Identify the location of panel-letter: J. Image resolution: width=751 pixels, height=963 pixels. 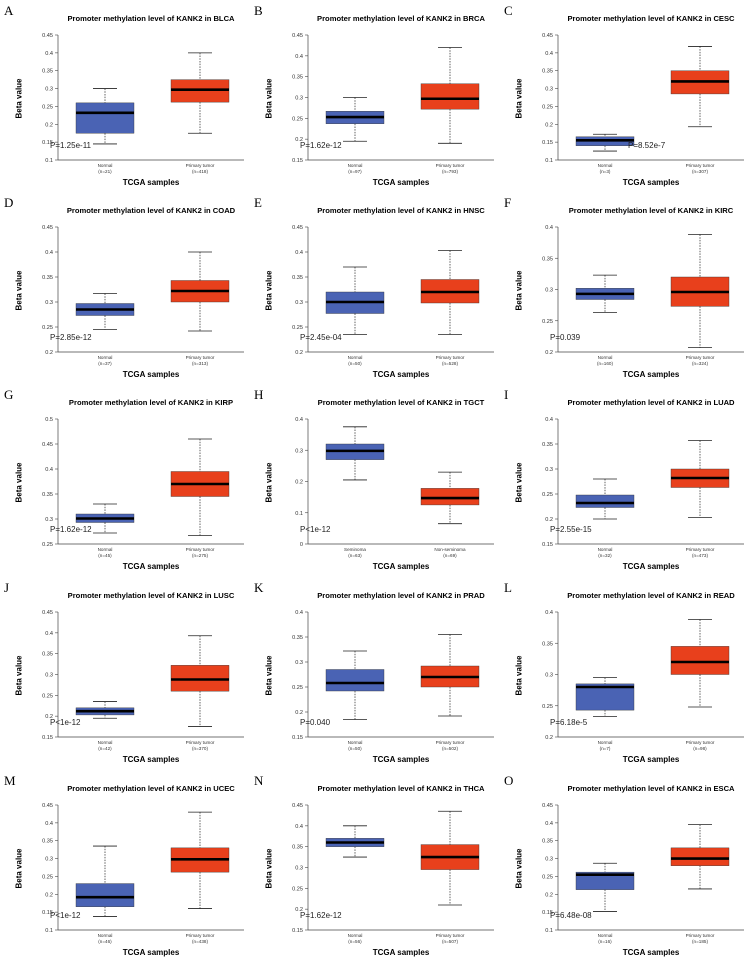
(7, 587).